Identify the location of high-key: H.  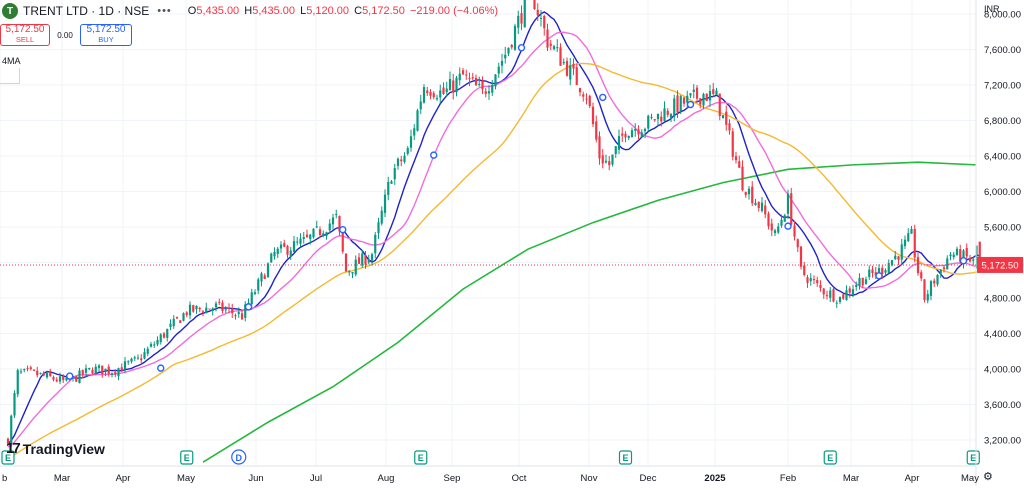
(248, 11).